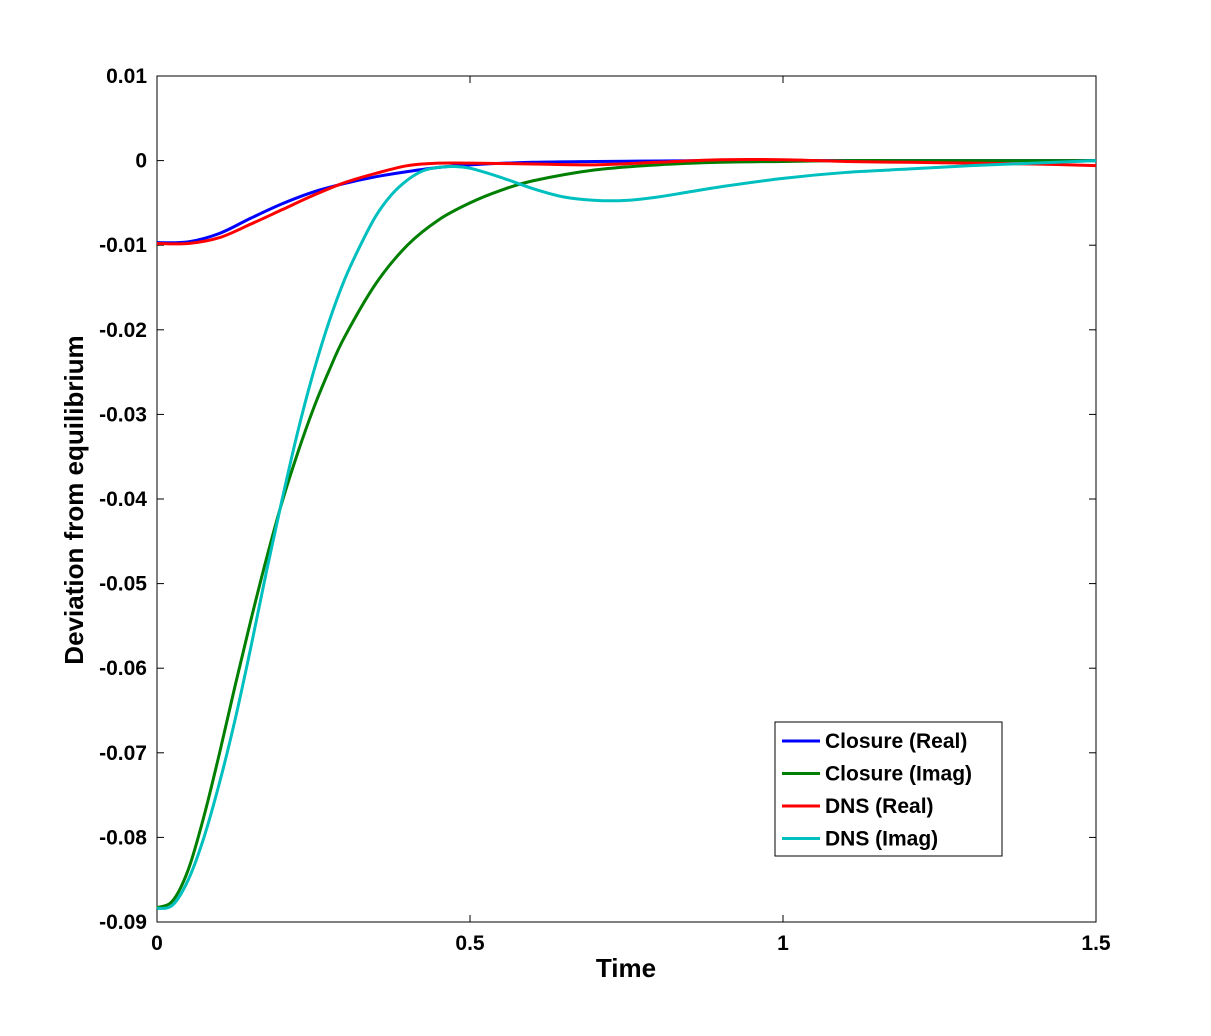 The height and width of the screenshot is (1036, 1211). Describe the element at coordinates (470, 943) in the screenshot. I see `x-tick-label: 0.5` at that location.